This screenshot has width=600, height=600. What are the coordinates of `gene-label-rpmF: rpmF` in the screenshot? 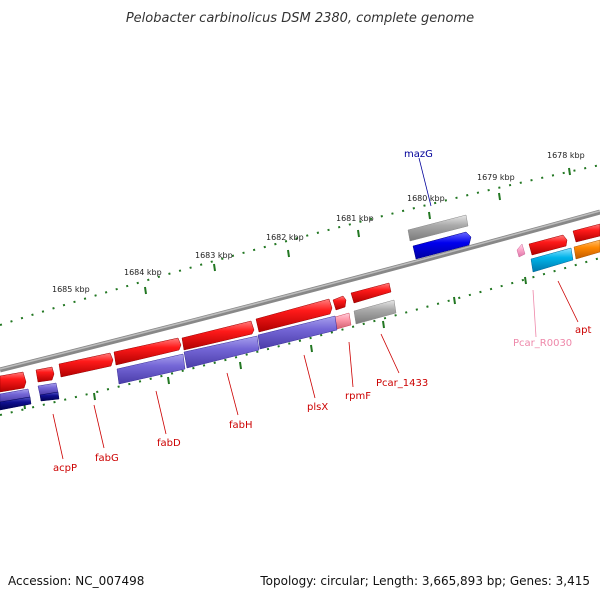 It's located at (358, 396).